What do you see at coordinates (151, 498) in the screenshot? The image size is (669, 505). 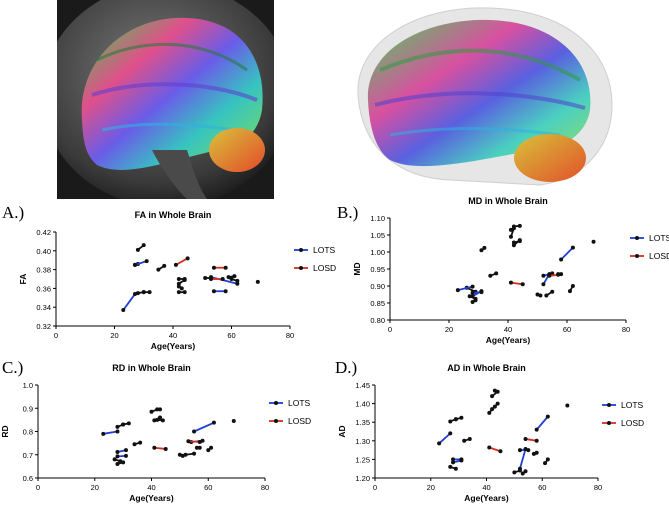 I see `x-axis-label-rd: Age(Years)` at bounding box center [151, 498].